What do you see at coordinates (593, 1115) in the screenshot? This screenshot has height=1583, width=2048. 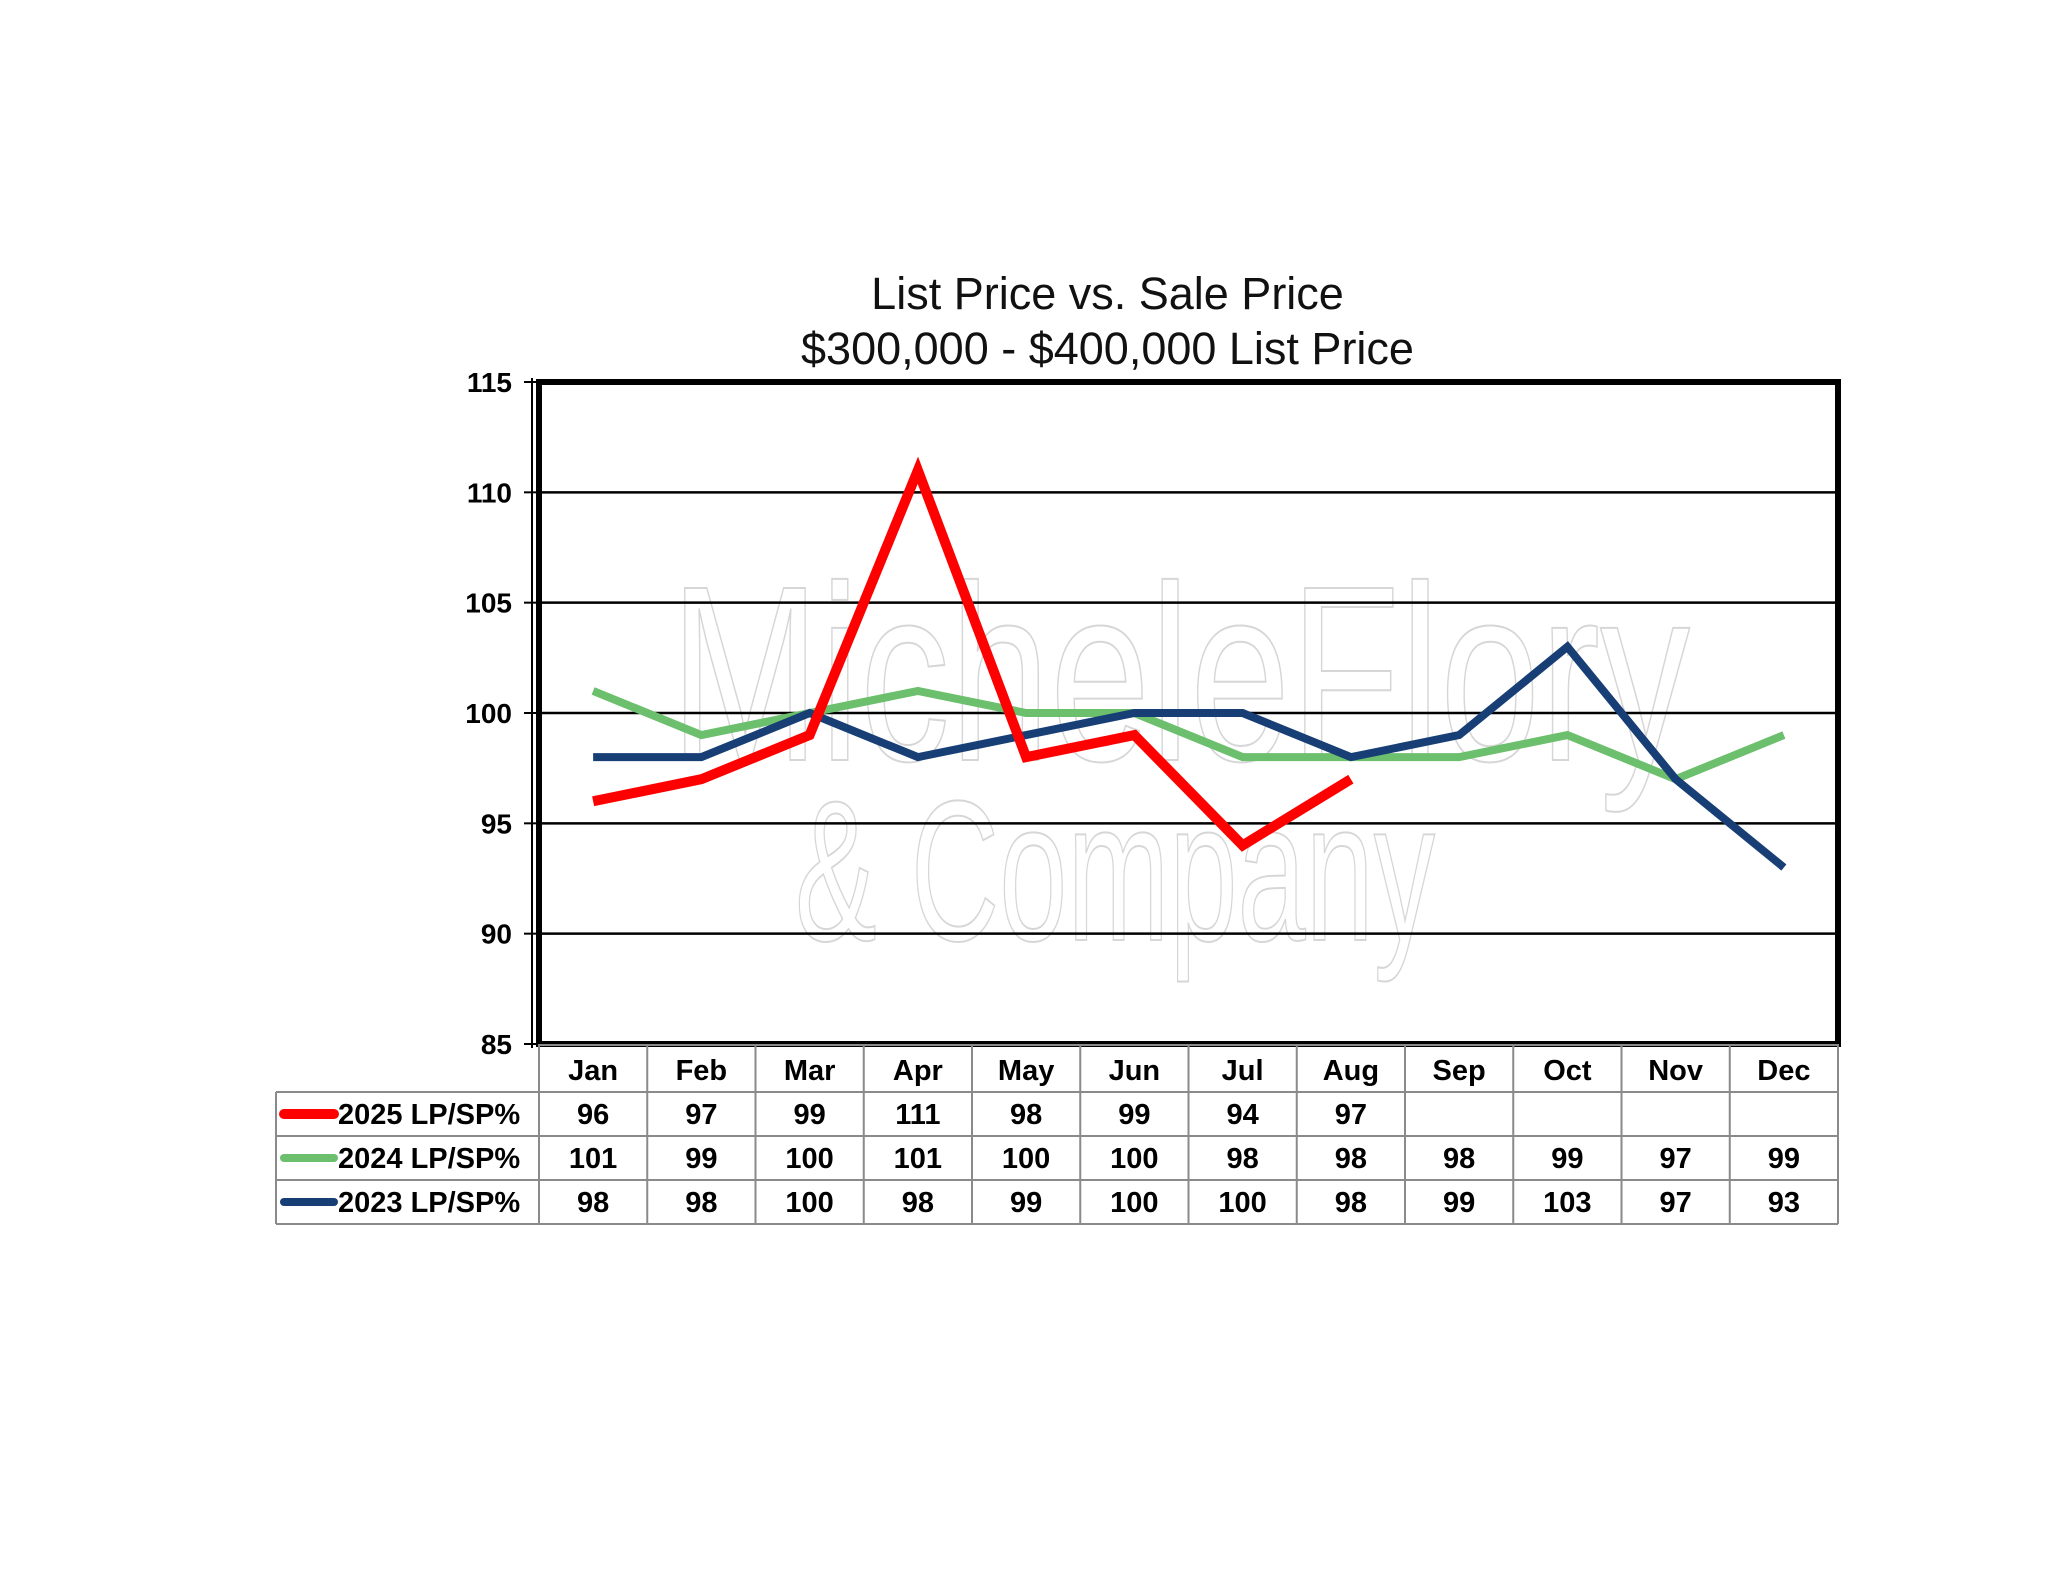 I see `data-label: 96` at bounding box center [593, 1115].